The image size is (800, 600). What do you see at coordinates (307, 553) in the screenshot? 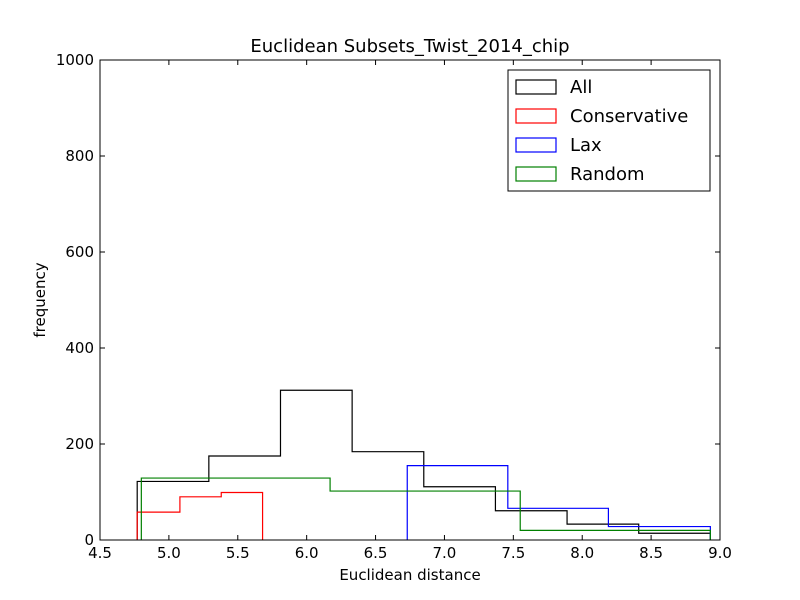
I see `x-tick-label: 6.0` at bounding box center [307, 553].